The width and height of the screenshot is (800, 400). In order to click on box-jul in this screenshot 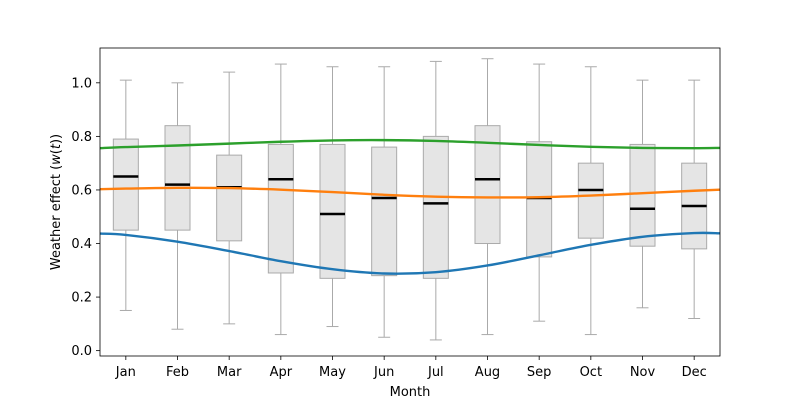, I will do `click(435, 200)`.